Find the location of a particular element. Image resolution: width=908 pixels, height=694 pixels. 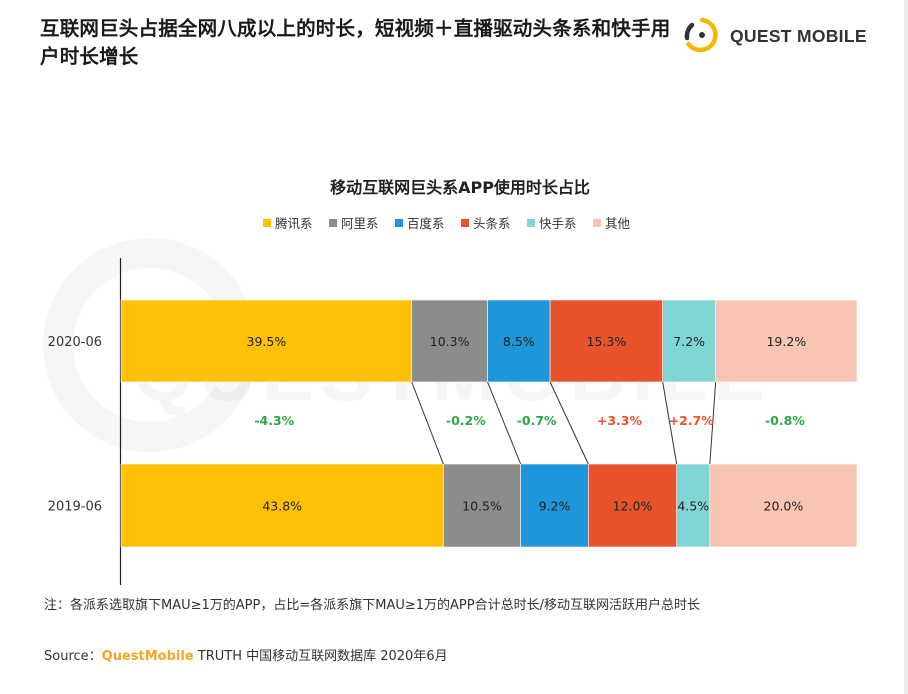

change-label: +3.3% is located at coordinates (620, 420).